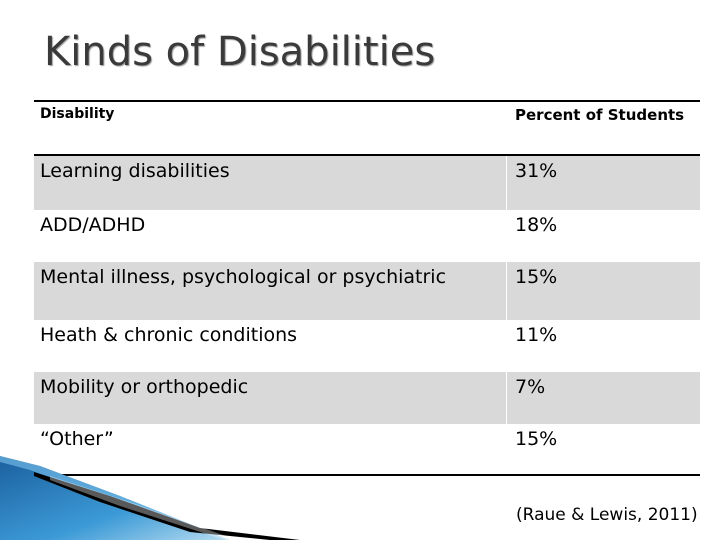  I want to click on table-row: ADD/ADHD 18%, so click(367, 236).